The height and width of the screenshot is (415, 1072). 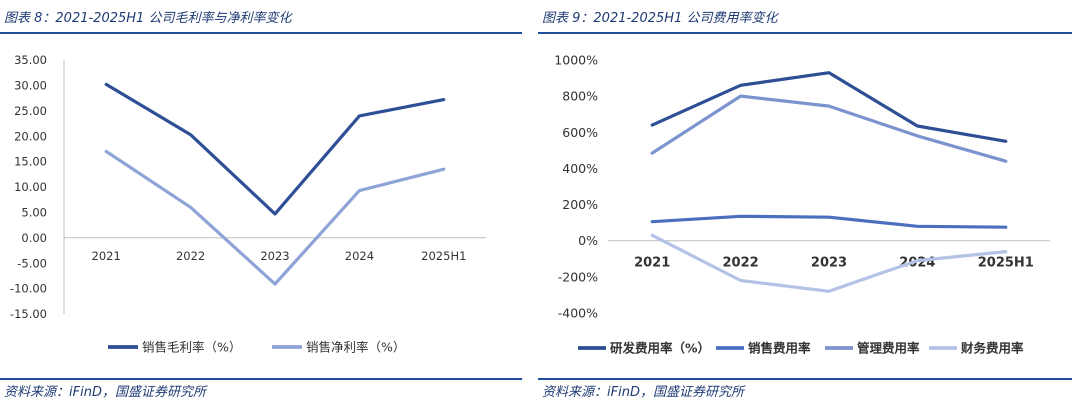 I want to click on y-tick-label: -10.00, so click(x=28, y=289).